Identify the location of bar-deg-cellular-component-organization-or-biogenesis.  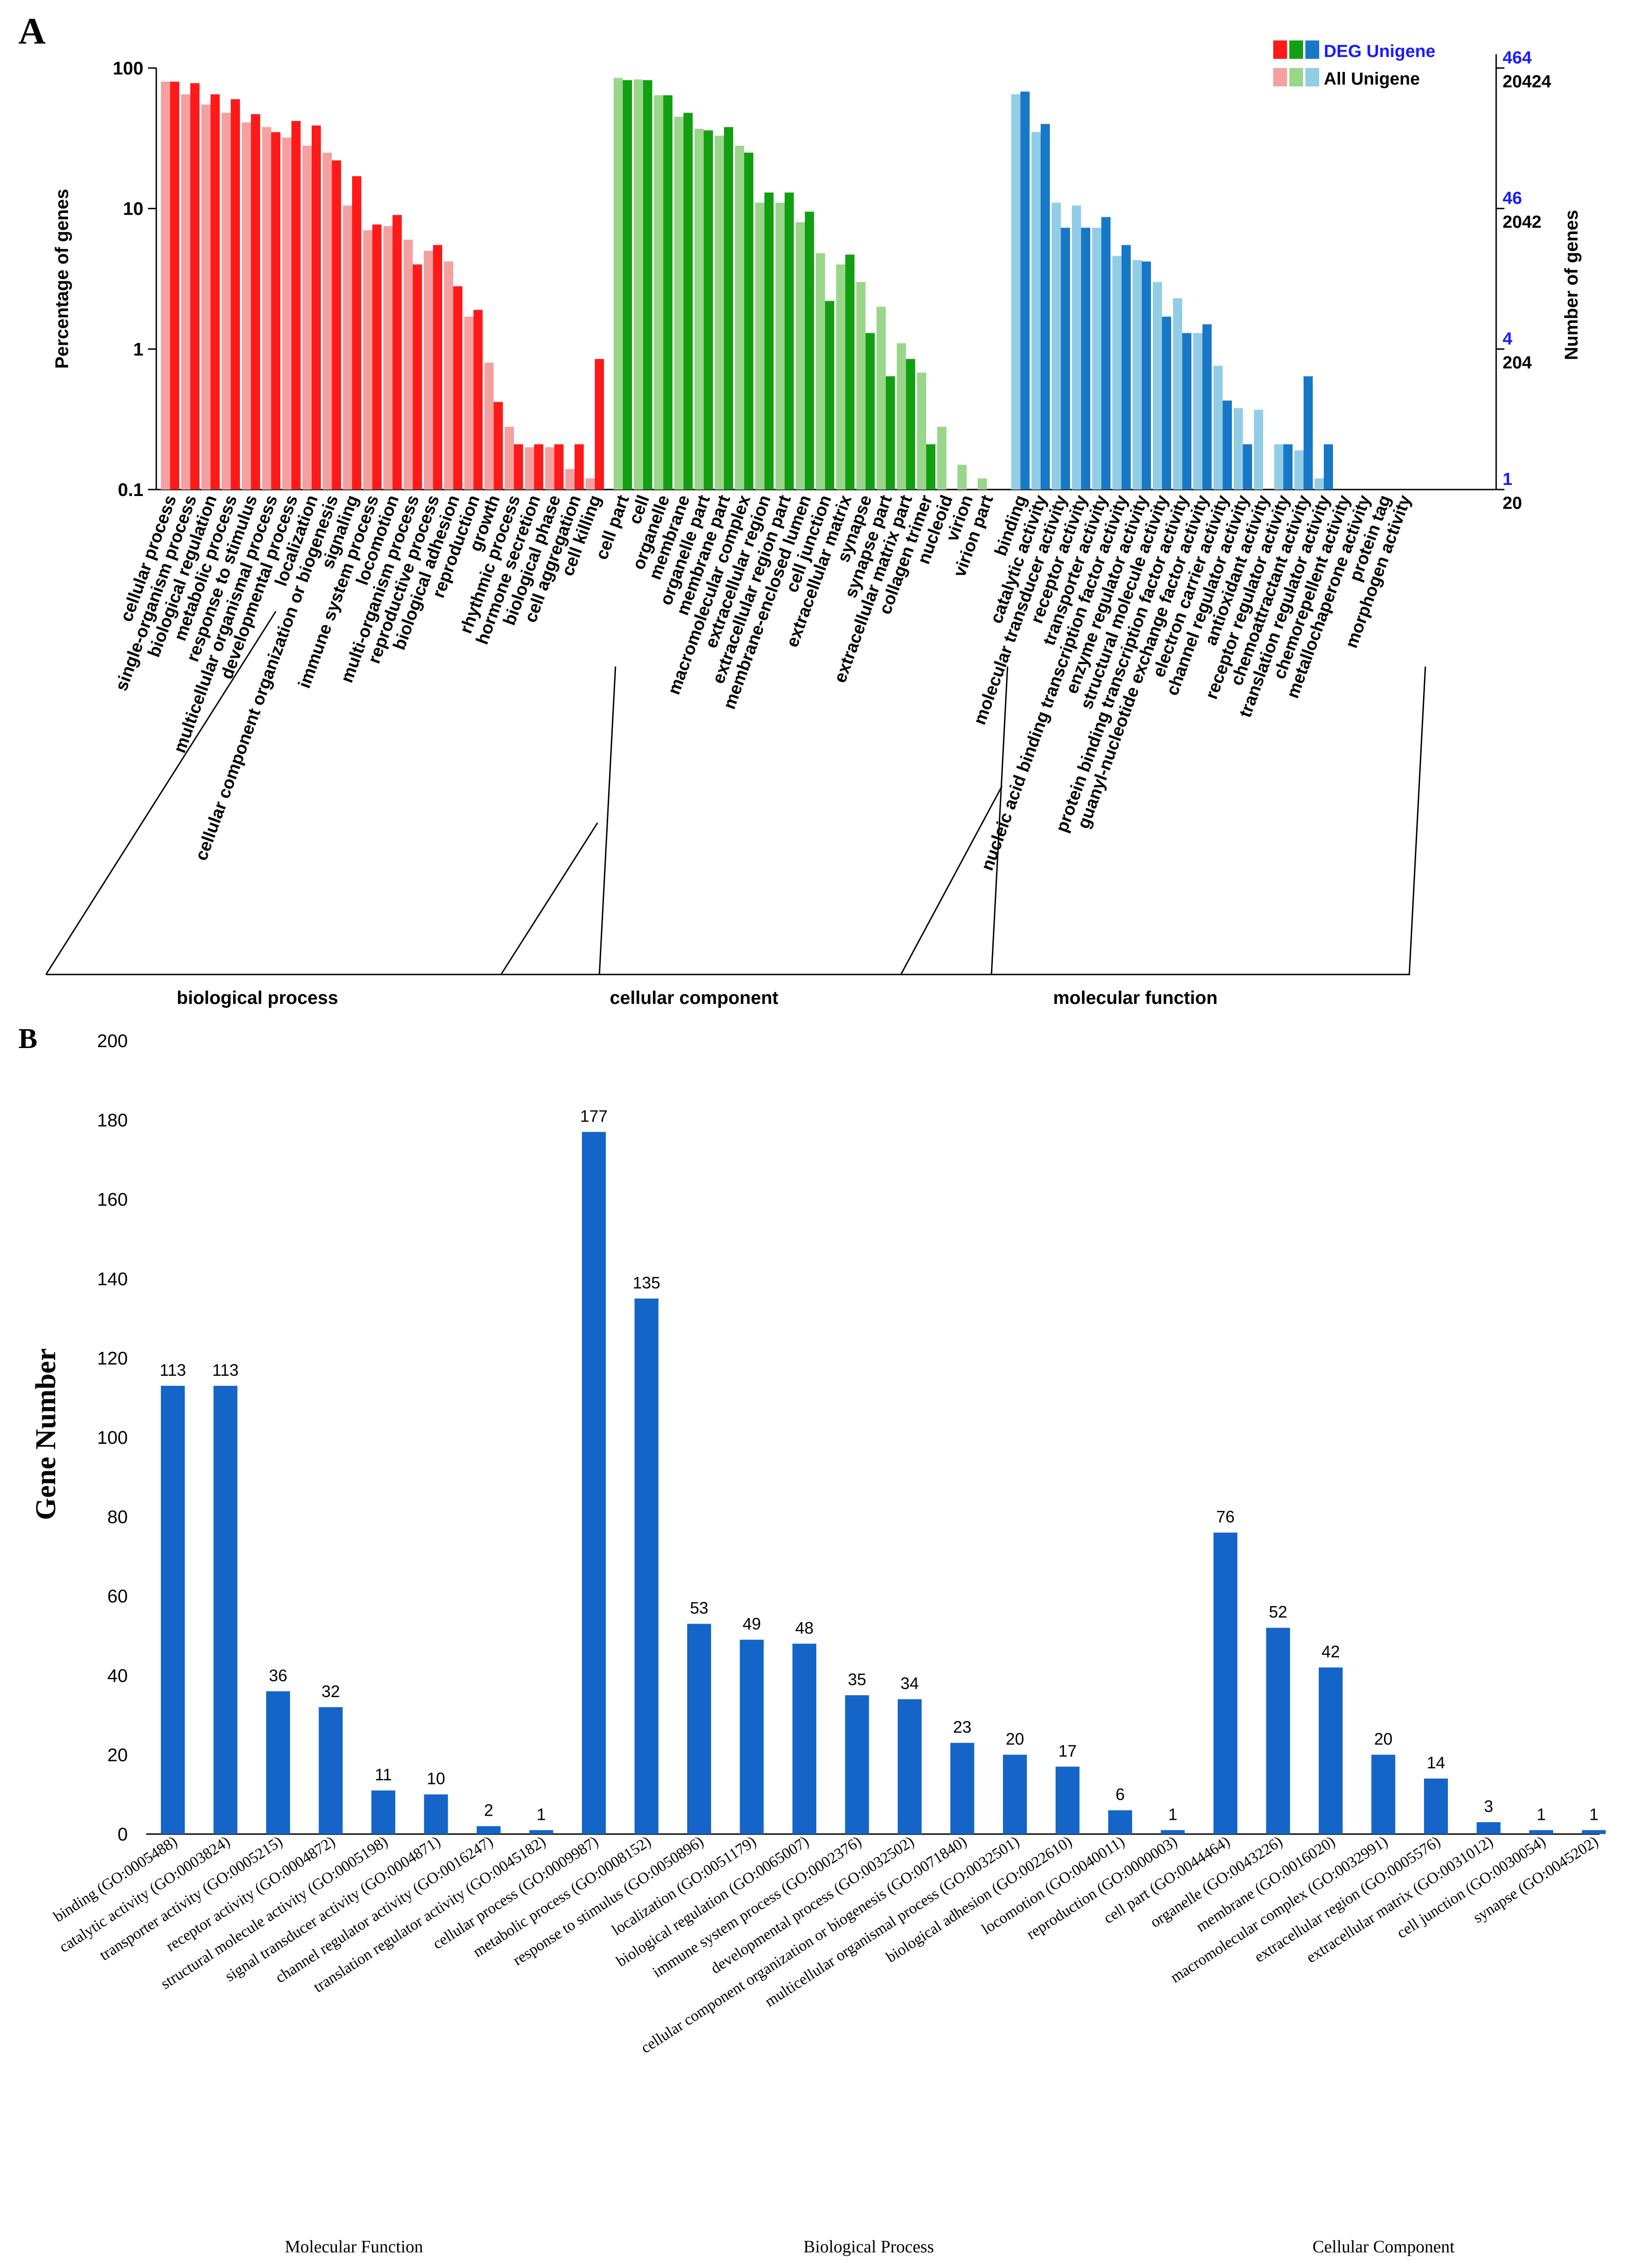
(337, 325).